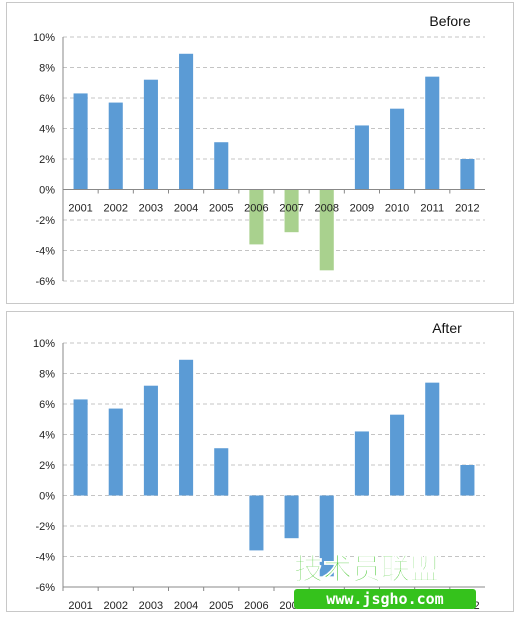  I want to click on x-tick-label: 2009, so click(362, 209).